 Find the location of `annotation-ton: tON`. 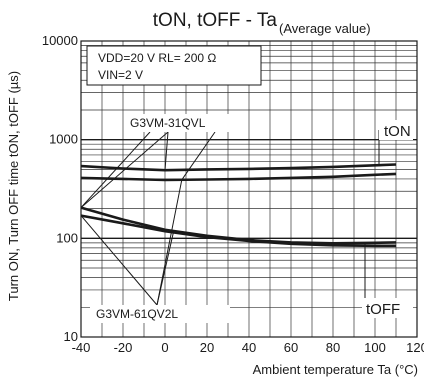

annotation-ton: tON is located at coordinates (397, 131).